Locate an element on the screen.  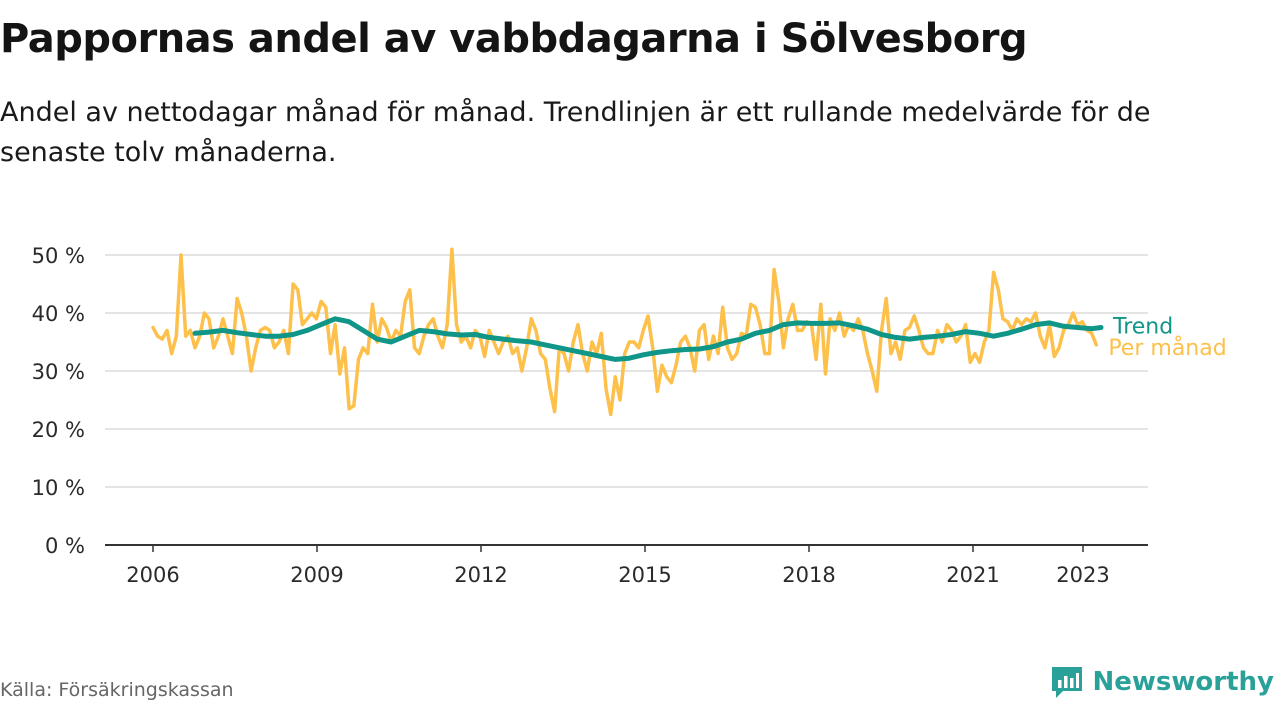
x-tick-label: 2021 is located at coordinates (972, 575).